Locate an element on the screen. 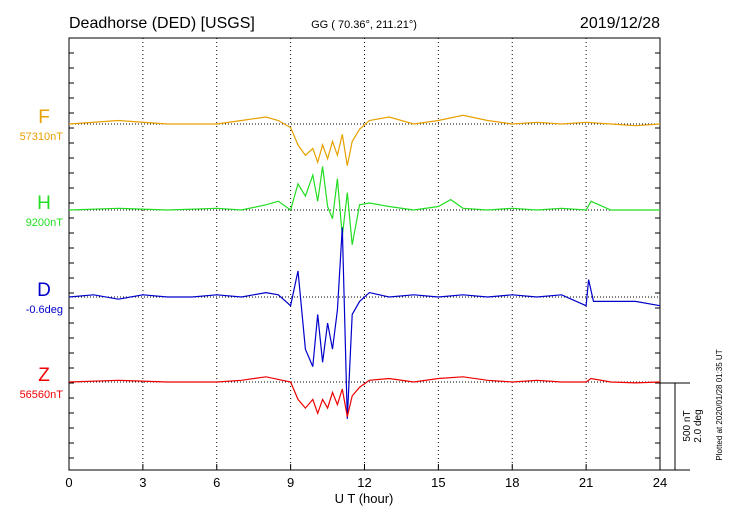 The width and height of the screenshot is (730, 520). station-title: Deadhorse (DED) [USGS] is located at coordinates (162, 23).